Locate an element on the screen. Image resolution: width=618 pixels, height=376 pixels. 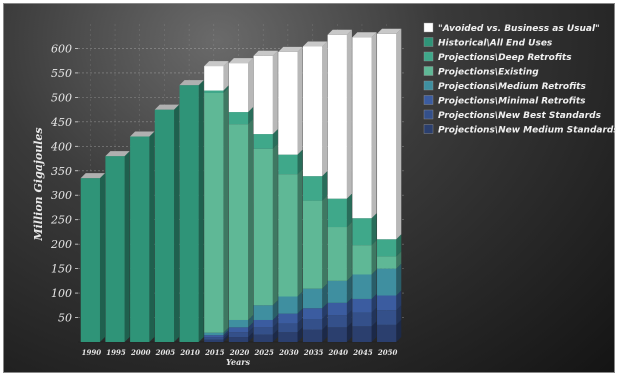
legend-label: Historical\All End Uses is located at coordinates (495, 44).